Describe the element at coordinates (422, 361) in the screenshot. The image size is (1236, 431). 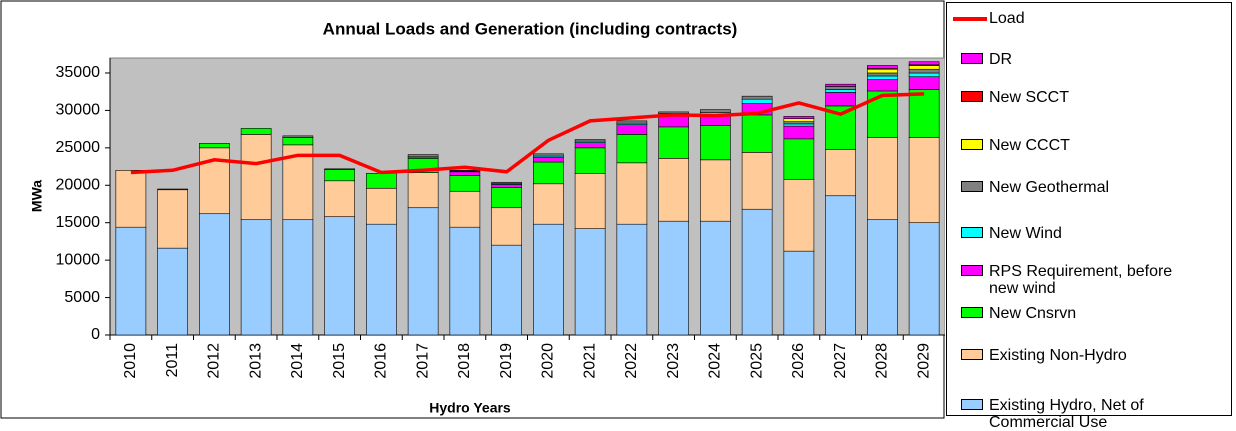
I see `x-tick-label: 2017` at that location.